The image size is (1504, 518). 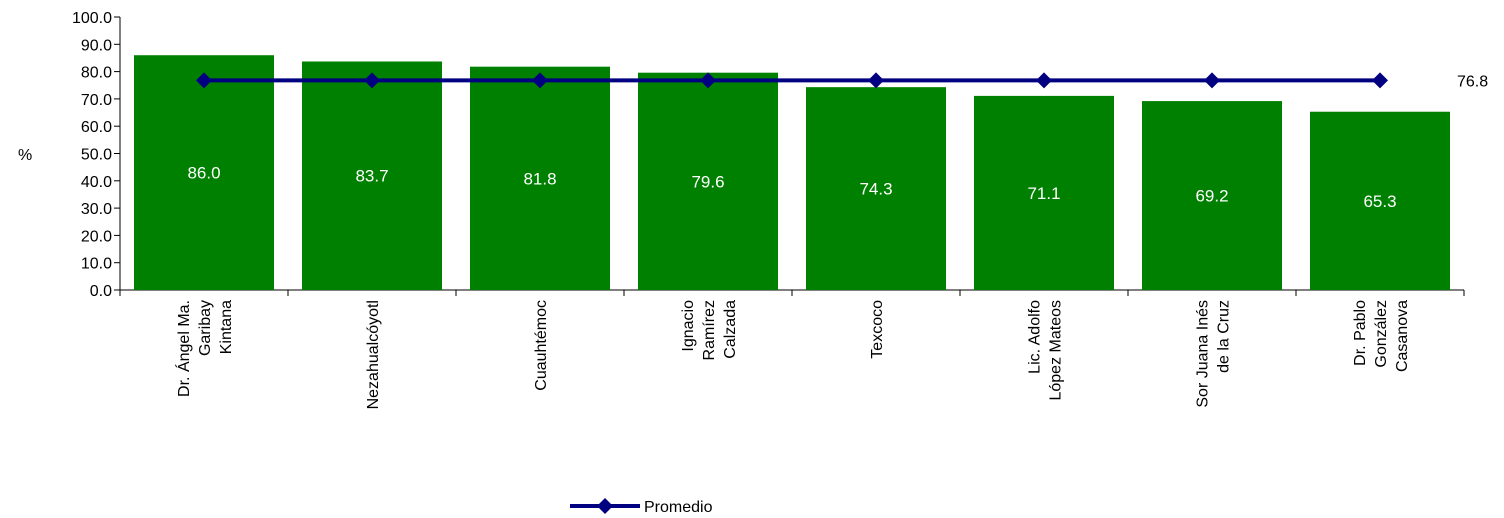 I want to click on category-label-text: Sor Juana Inés de la Cruz, so click(x=1214, y=354).